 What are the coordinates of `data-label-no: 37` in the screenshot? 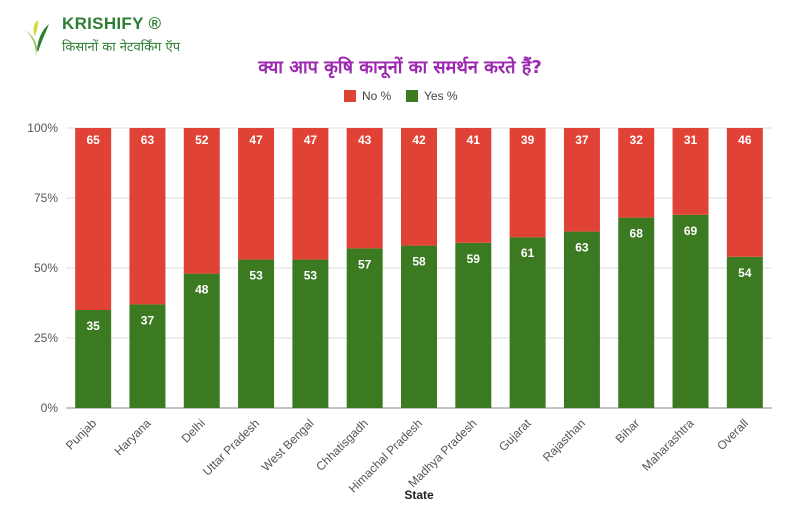 It's located at (582, 140).